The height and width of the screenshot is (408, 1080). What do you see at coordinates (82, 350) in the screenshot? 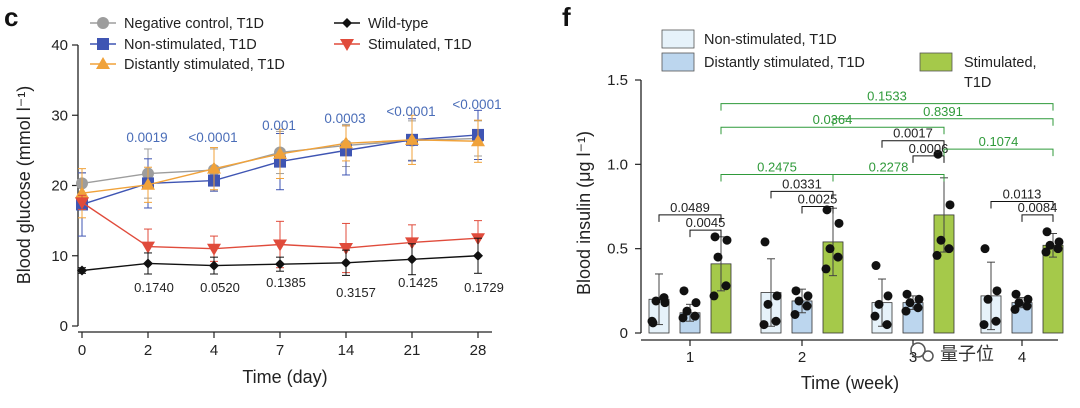
I see `panel-c-x-tick-label: 0` at bounding box center [82, 350].